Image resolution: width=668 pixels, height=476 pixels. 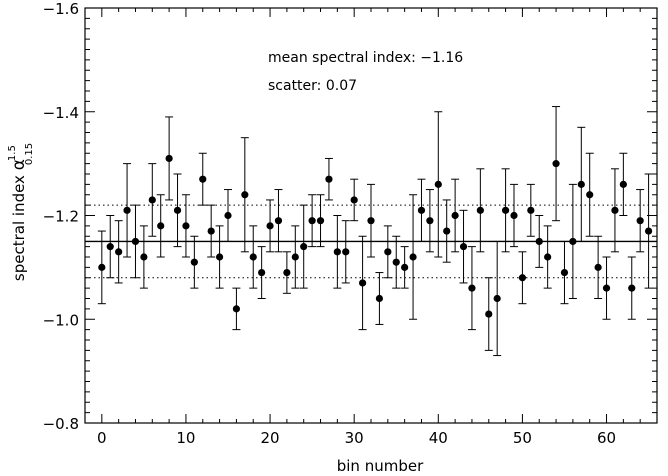 What do you see at coordinates (102, 438) in the screenshot?
I see `x-tick-label: 0` at bounding box center [102, 438].